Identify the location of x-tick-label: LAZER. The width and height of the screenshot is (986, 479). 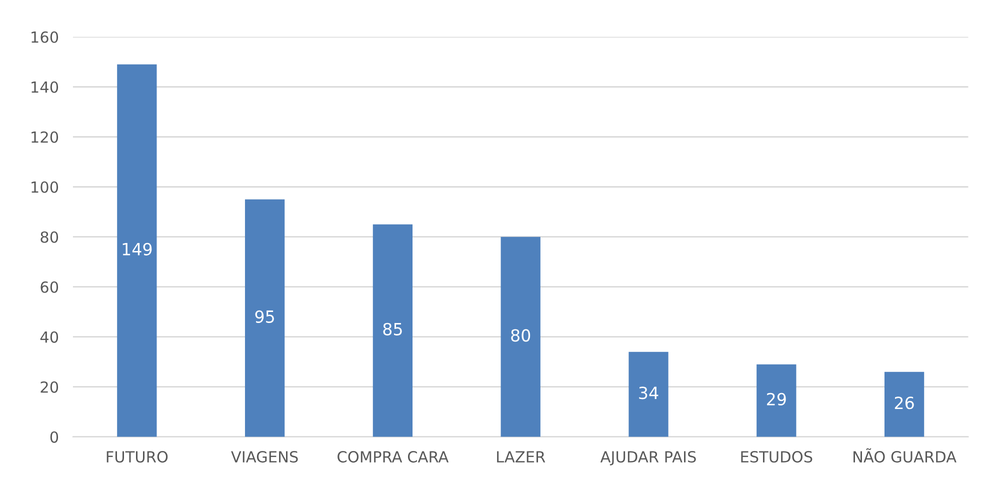
(521, 456).